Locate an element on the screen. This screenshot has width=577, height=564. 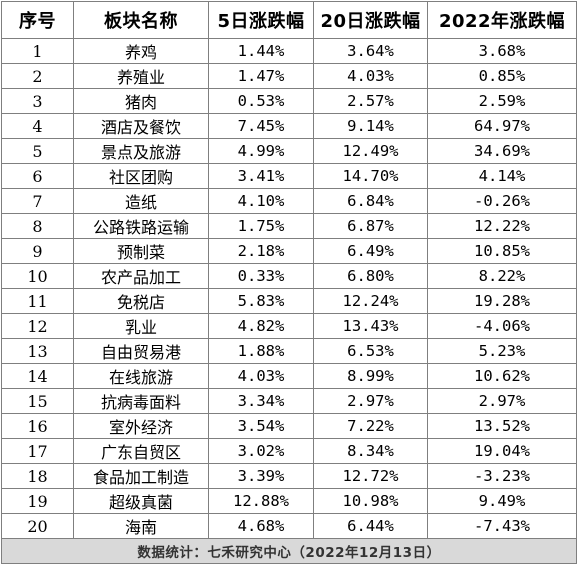
change-20day: 9.14% is located at coordinates (370, 126).